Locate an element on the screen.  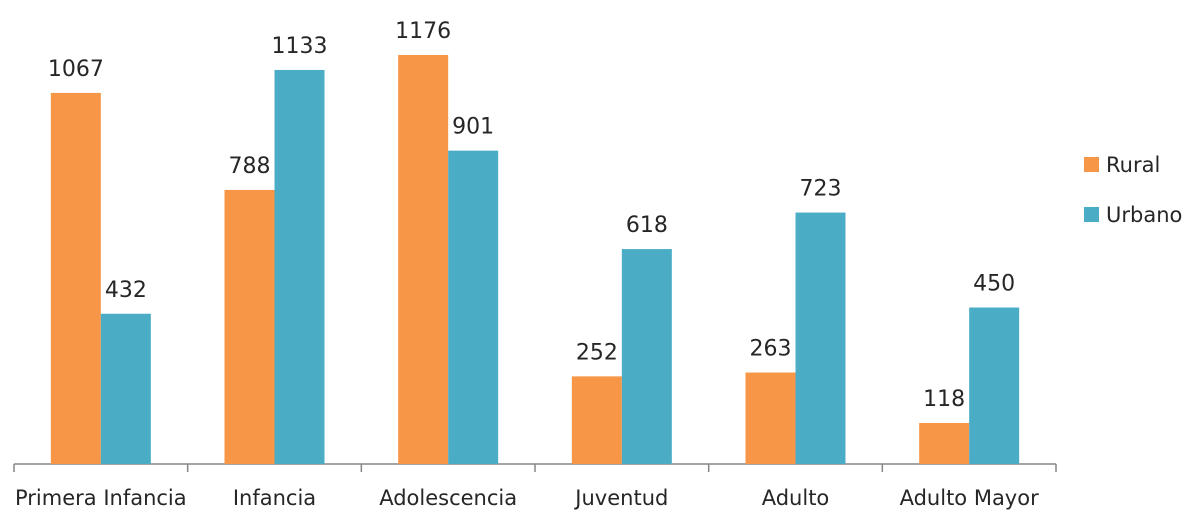
data-label-rural-6: 118 is located at coordinates (944, 399).